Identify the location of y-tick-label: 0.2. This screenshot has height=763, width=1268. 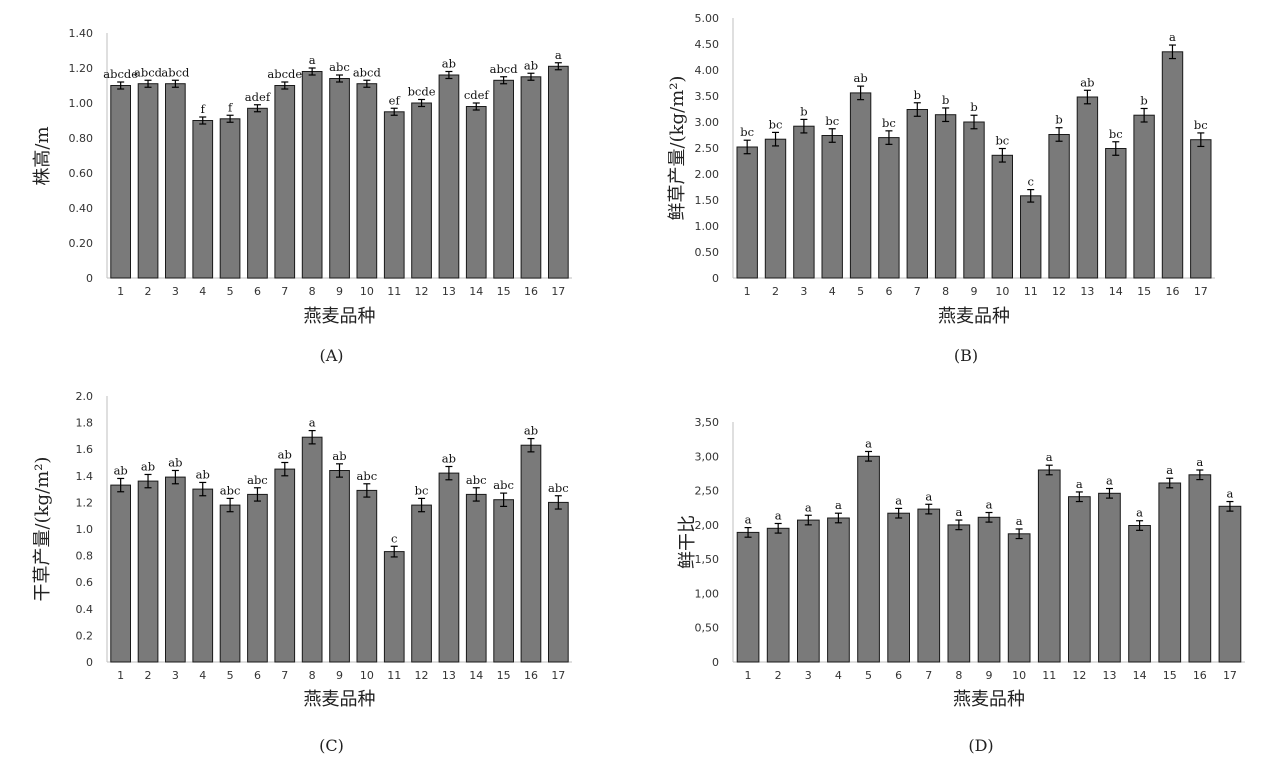
(85, 635).